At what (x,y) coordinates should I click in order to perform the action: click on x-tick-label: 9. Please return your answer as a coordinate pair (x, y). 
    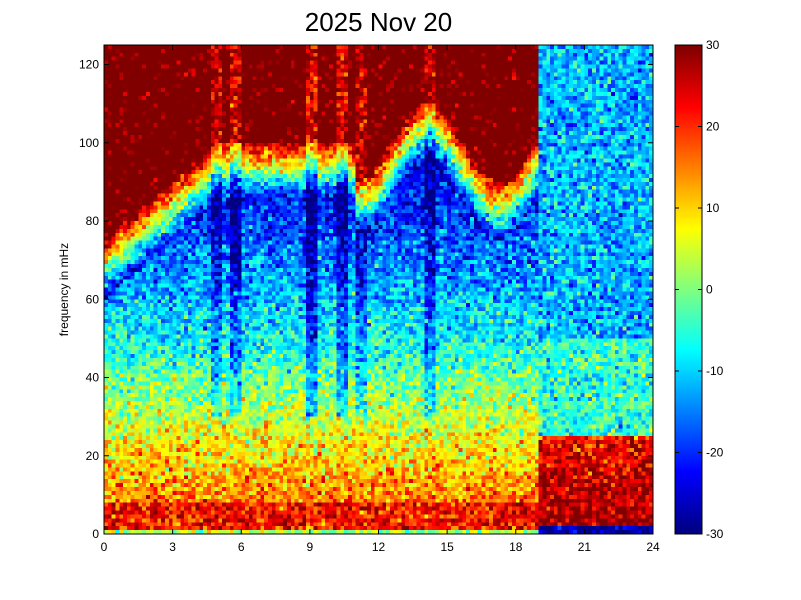
    Looking at the image, I should click on (310, 547).